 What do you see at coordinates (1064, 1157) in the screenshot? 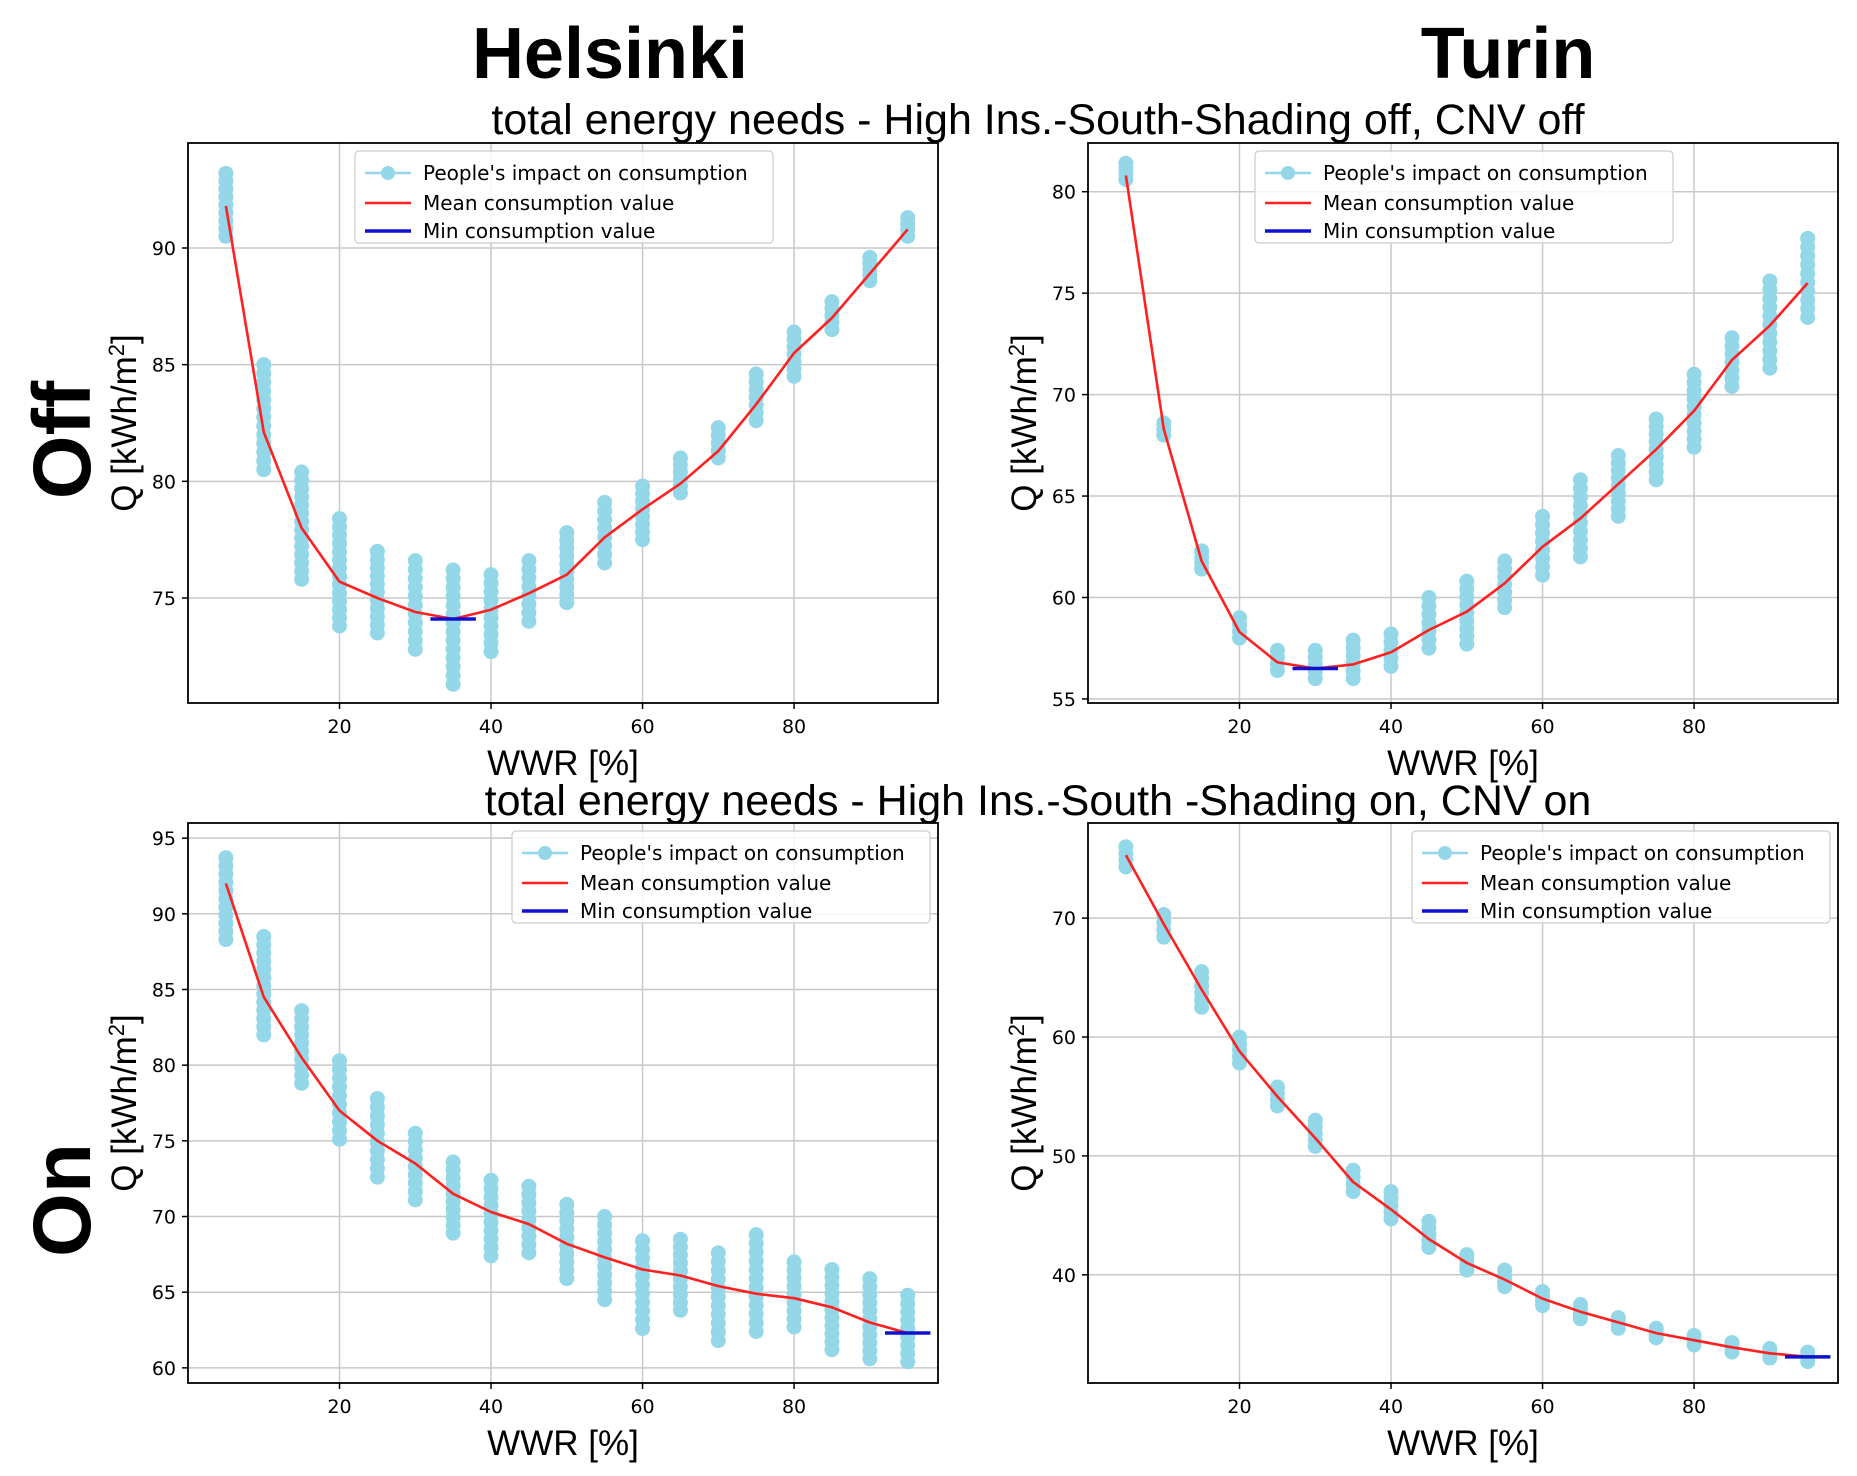
I see `y-tick-label: 50` at bounding box center [1064, 1157].